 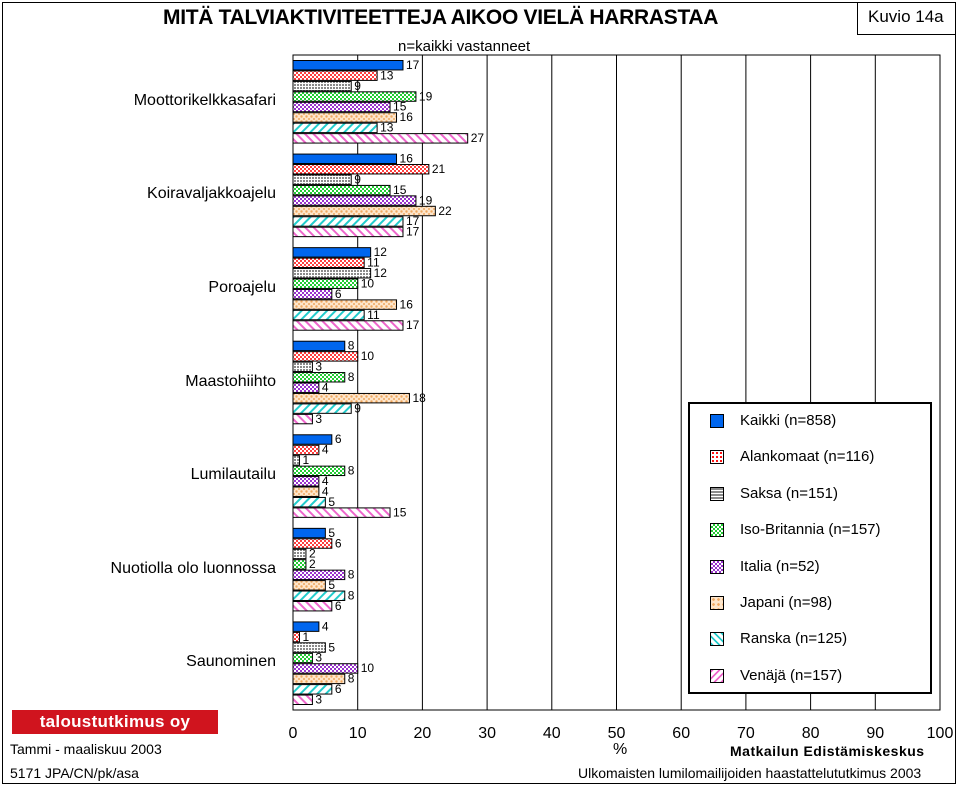 What do you see at coordinates (86, 749) in the screenshot?
I see `survey-period: Tammi - maaliskuu 2003` at bounding box center [86, 749].